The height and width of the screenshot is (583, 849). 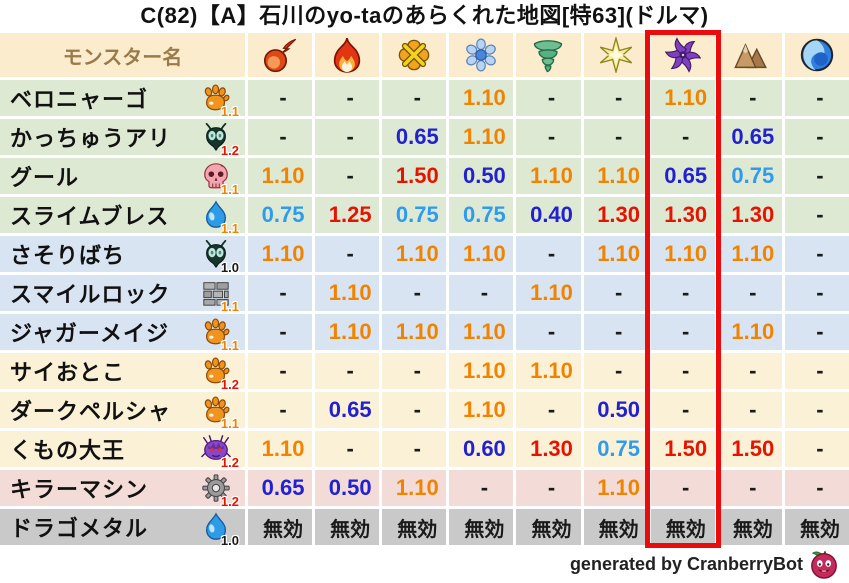 What do you see at coordinates (220, 257) in the screenshot?
I see `ant-icon: 1.0` at bounding box center [220, 257].